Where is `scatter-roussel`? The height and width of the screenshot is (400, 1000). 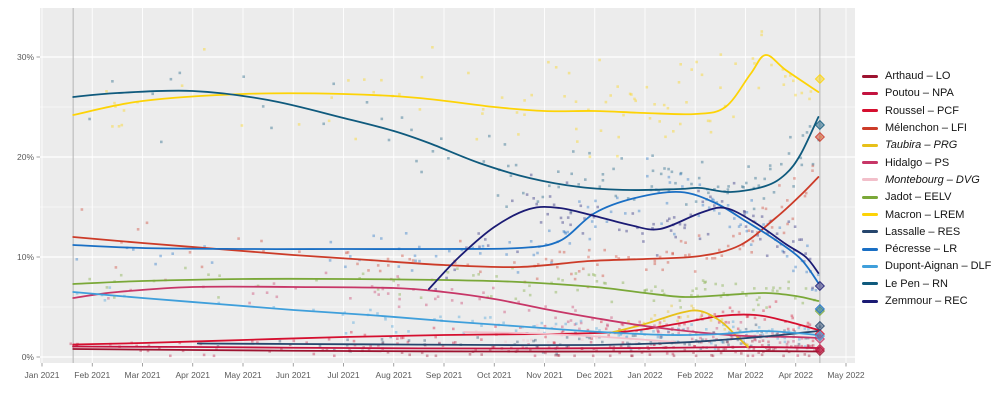 scatter-roussel is located at coordinates (445, 324).